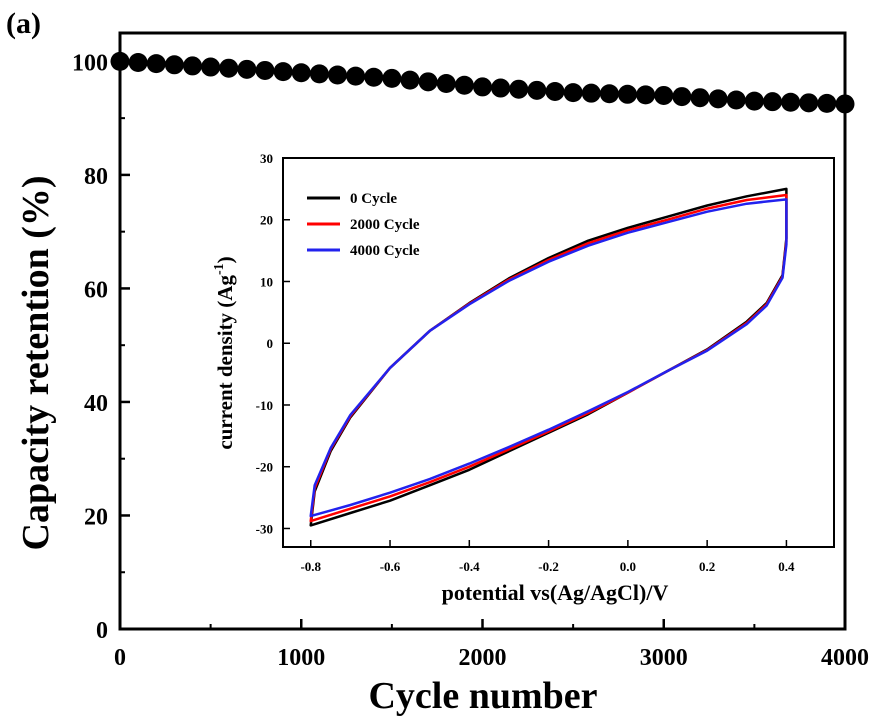  Describe the element at coordinates (548, 566) in the screenshot. I see `inset-x-tick-label: -0.2` at that location.